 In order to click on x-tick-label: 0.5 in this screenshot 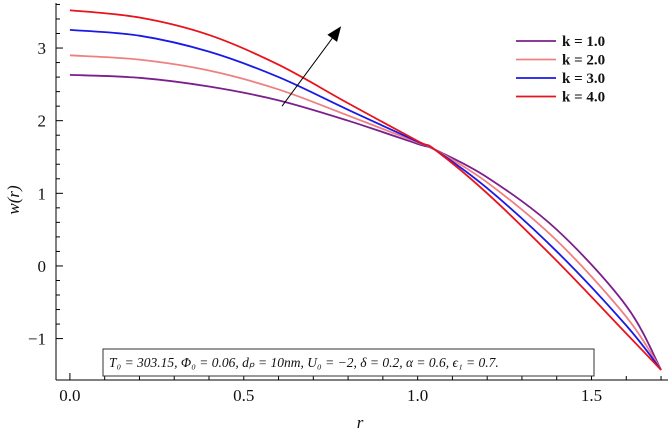, I will do `click(243, 395)`.